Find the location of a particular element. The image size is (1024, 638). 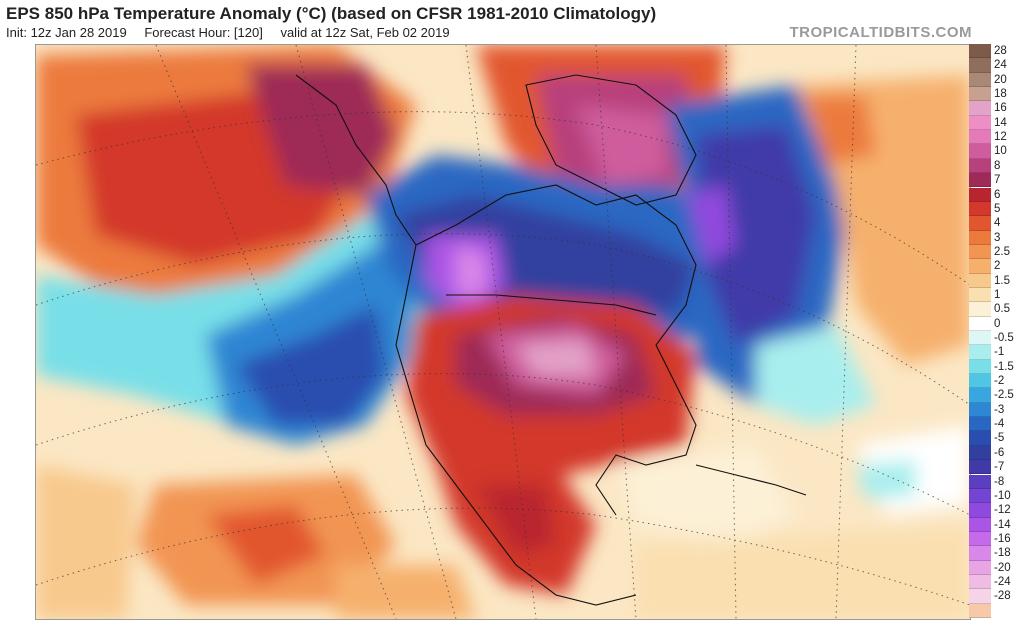

legend-entry: 18 is located at coordinates (996, 94).